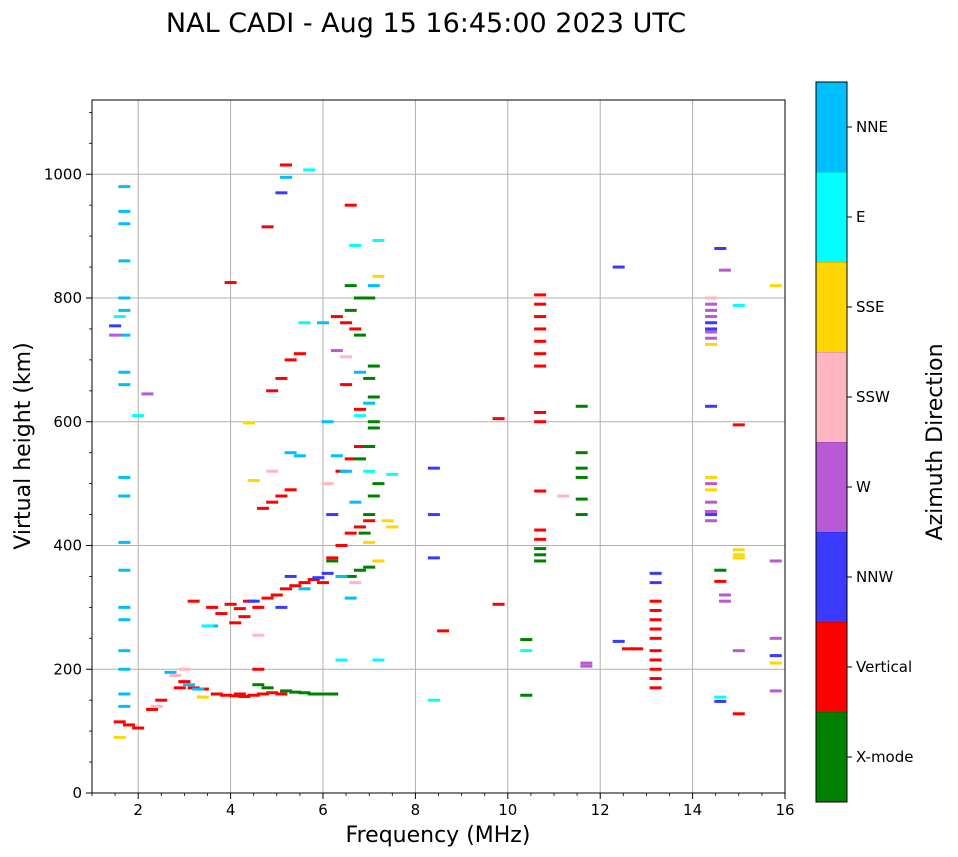 This screenshot has width=958, height=857. What do you see at coordinates (935, 441) in the screenshot?
I see `colorbar-title: Azimuth Direction` at bounding box center [935, 441].